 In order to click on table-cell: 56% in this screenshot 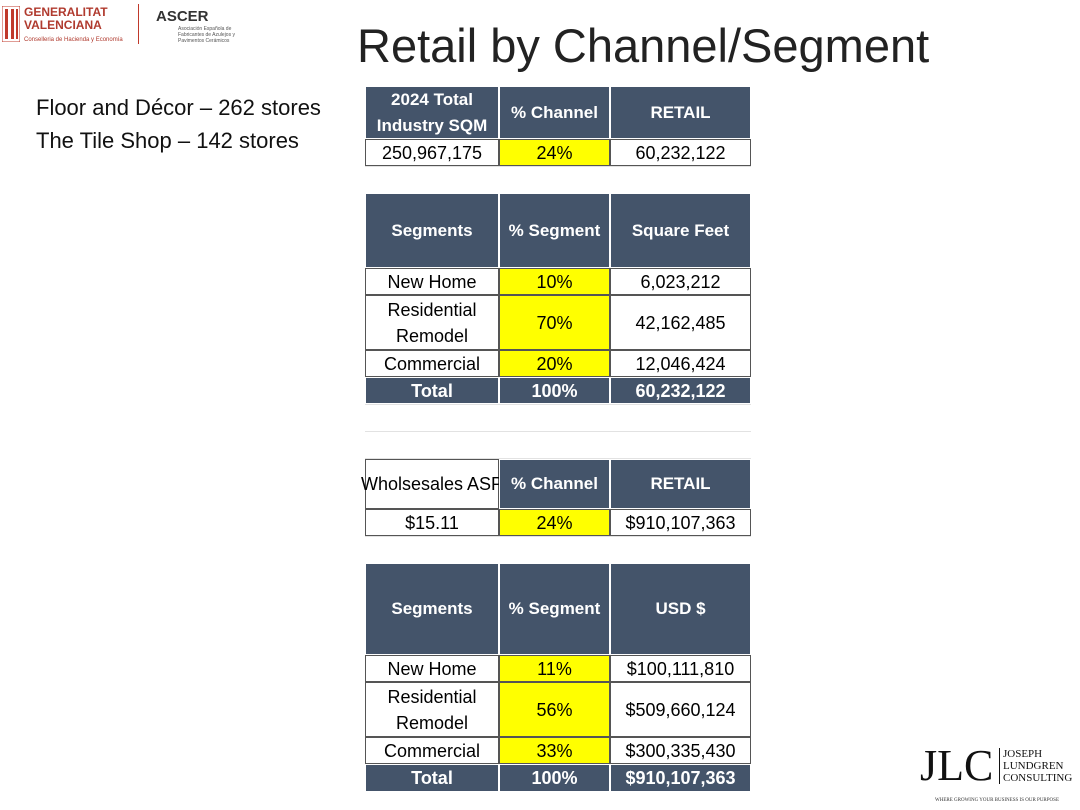, I will do `click(554, 709)`.